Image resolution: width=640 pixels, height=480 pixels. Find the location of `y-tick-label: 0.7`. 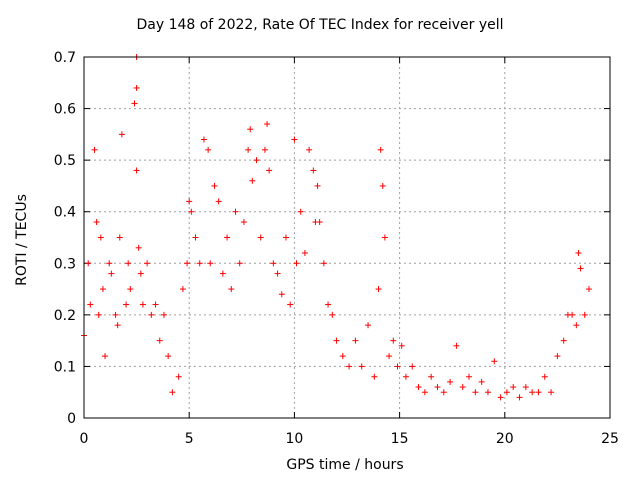

y-tick-label: 0.7 is located at coordinates (65, 58).